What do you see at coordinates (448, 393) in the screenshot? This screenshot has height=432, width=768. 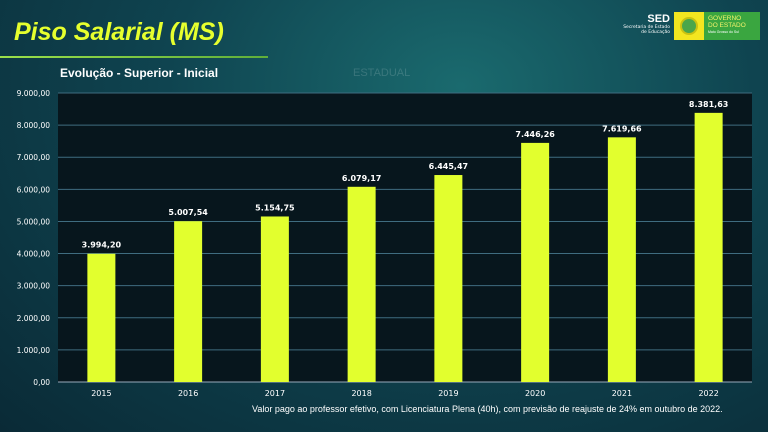 I see `x-tick-label: 2019` at bounding box center [448, 393].